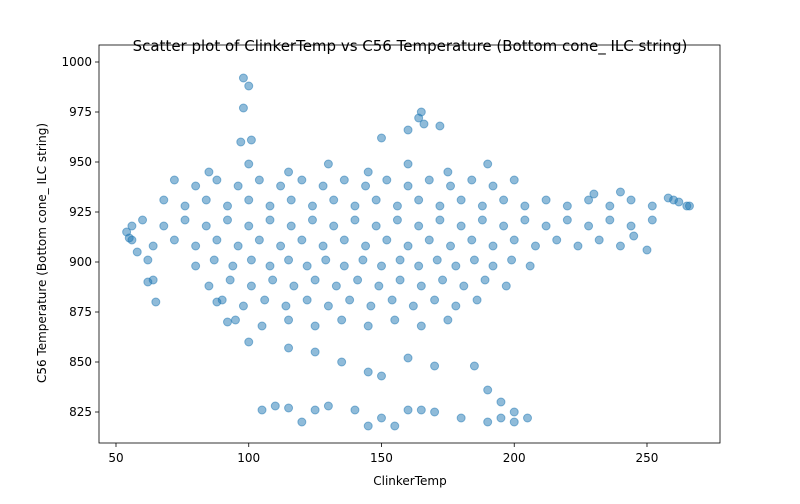  I want to click on x-tick-label: 200, so click(514, 458).